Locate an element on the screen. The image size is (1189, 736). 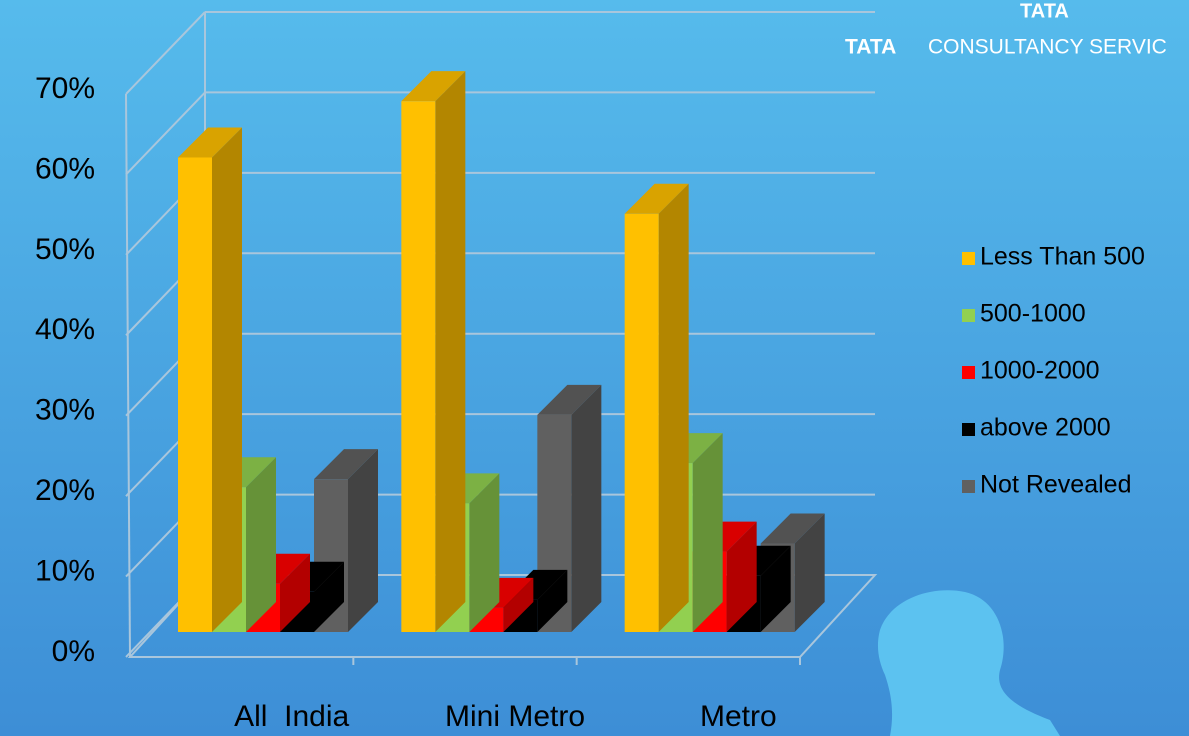
y-tick-label: 10% is located at coordinates (65, 570).